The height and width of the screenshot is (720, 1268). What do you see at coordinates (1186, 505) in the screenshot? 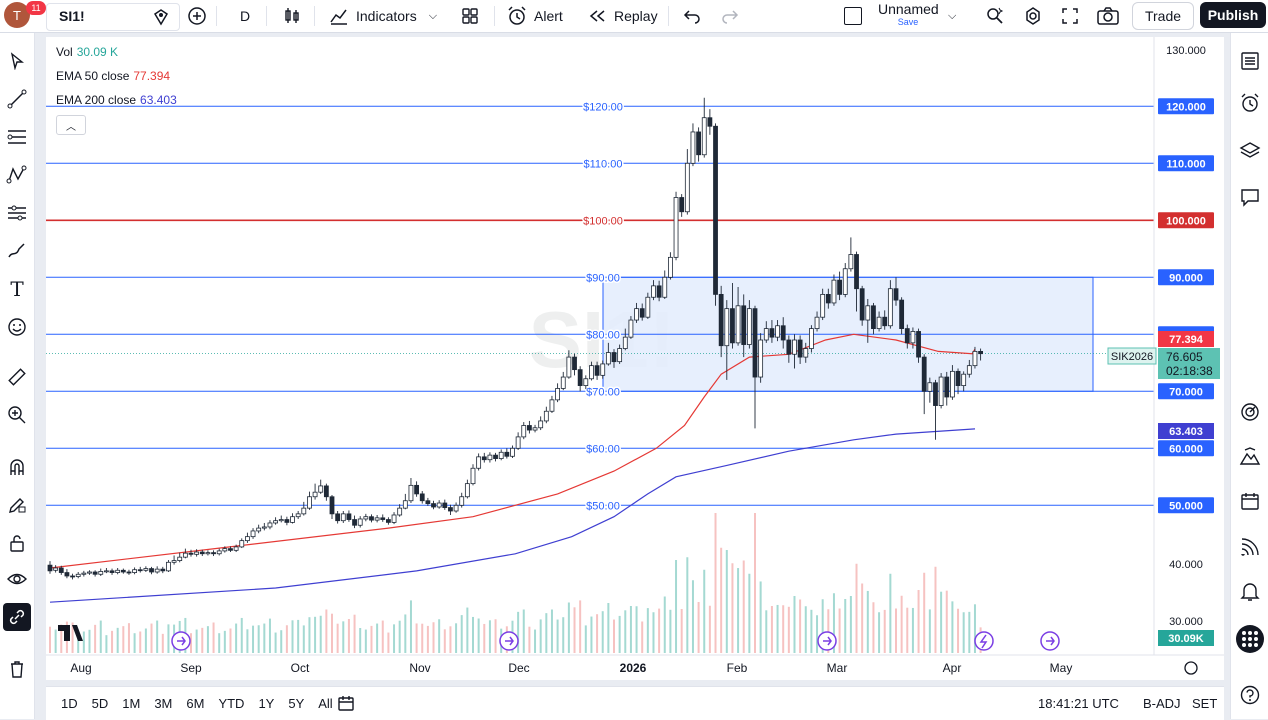
I see `level-axis-tag` at bounding box center [1186, 505].